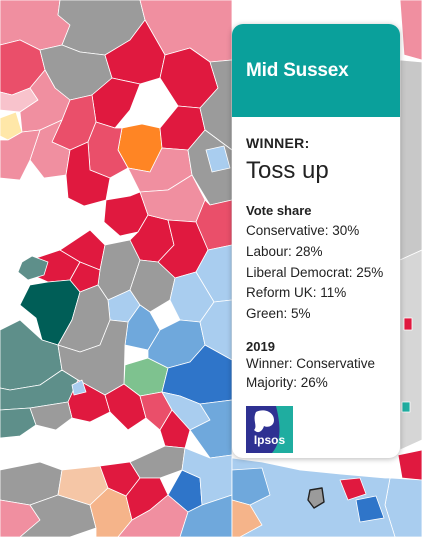 This screenshot has width=422, height=537. Describe the element at coordinates (287, 170) in the screenshot. I see `winner-value: Toss up` at that location.